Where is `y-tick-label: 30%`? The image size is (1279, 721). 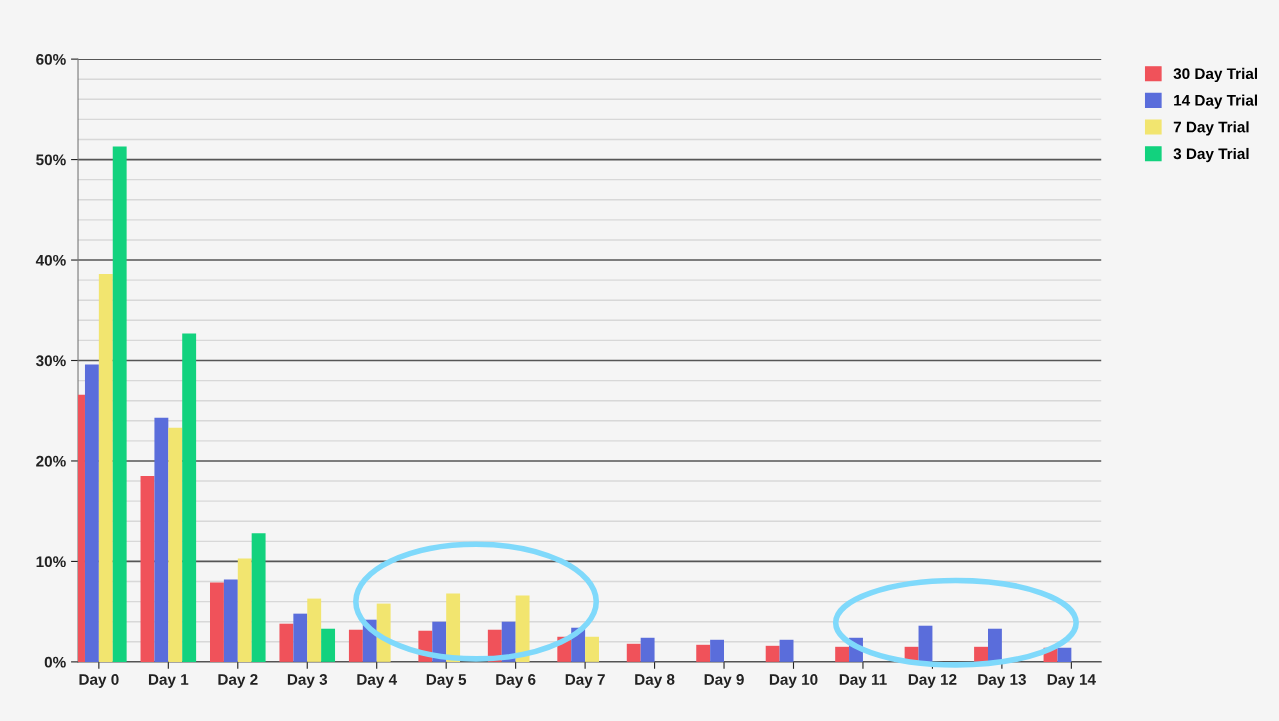
y-tick-label: 30% is located at coordinates (50, 361).